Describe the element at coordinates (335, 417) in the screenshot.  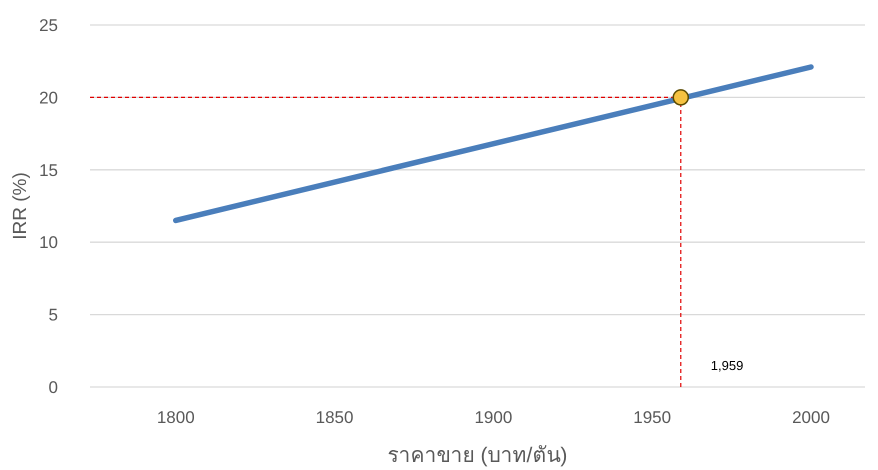
I see `x-tick-label: 1850` at that location.